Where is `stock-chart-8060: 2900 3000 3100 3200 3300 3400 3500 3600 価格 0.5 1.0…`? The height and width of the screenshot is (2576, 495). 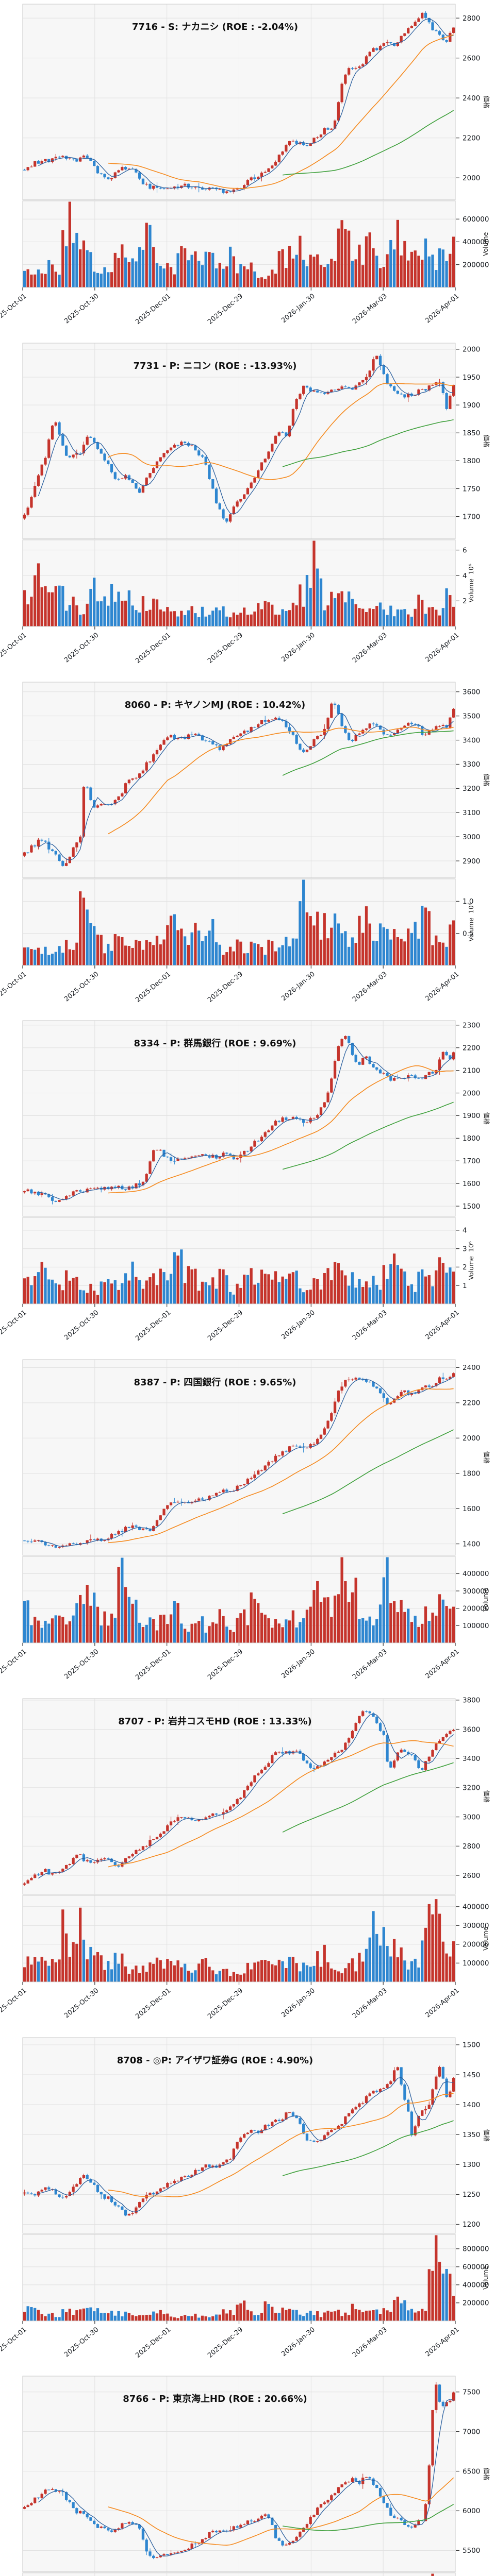
stock-chart-8060: 2900 3000 3100 3200 3300 3400 3500 3600 価格 0.5 1.0… is located at coordinates (247, 847).